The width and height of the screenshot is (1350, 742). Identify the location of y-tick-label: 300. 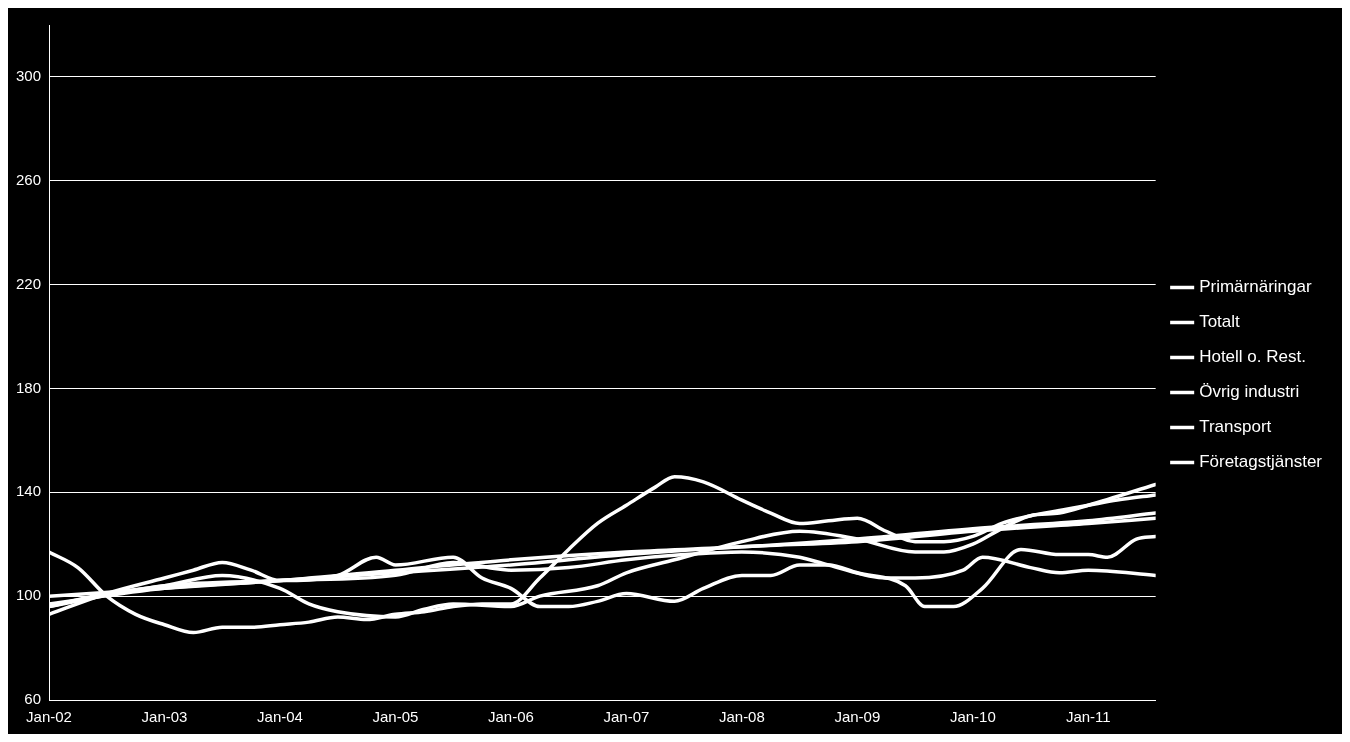
(29, 76).